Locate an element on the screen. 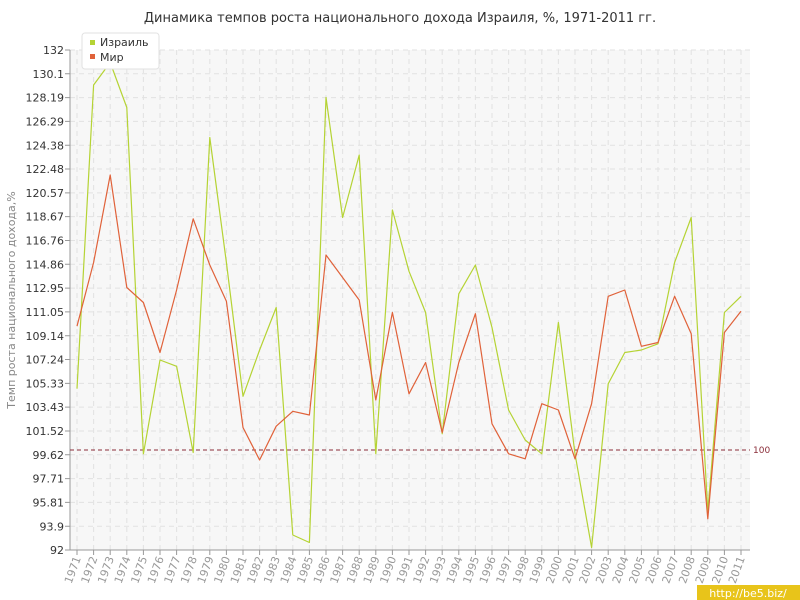 The height and width of the screenshot is (600, 800). y-tick-label: 116.76 is located at coordinates (45, 241).